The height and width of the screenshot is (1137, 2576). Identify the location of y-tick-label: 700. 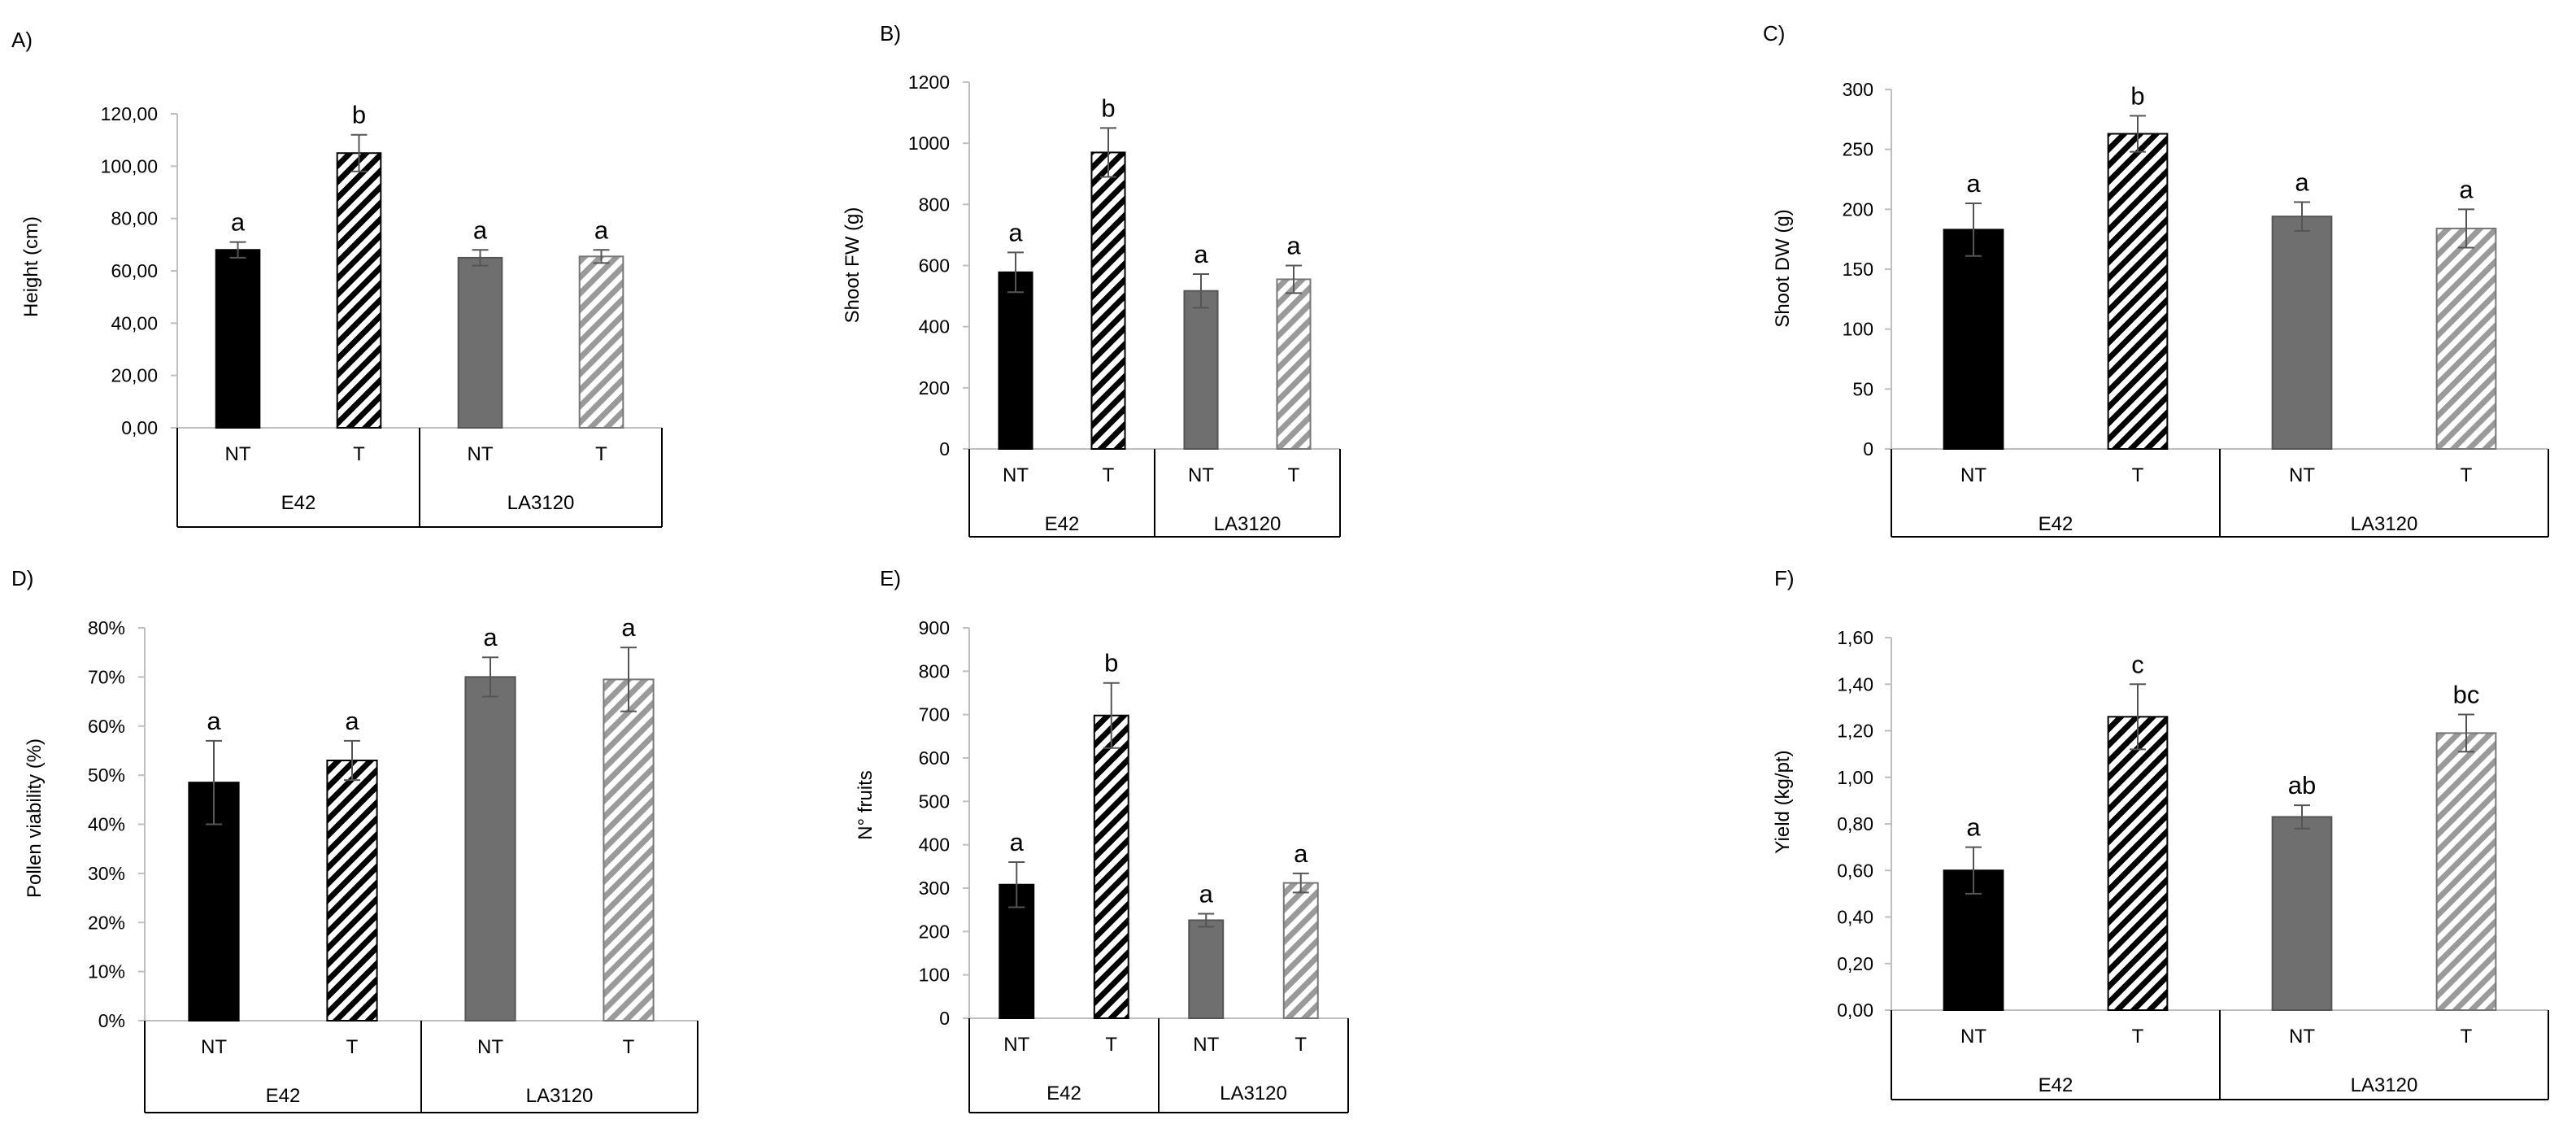
(935, 714).